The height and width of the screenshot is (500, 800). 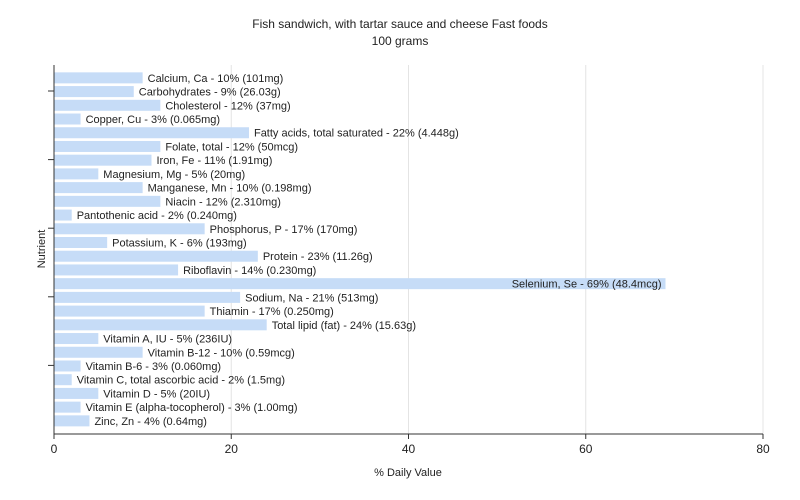 I want to click on bar-label: Vitamin A, IU - 5% (236IU), so click(x=167, y=340).